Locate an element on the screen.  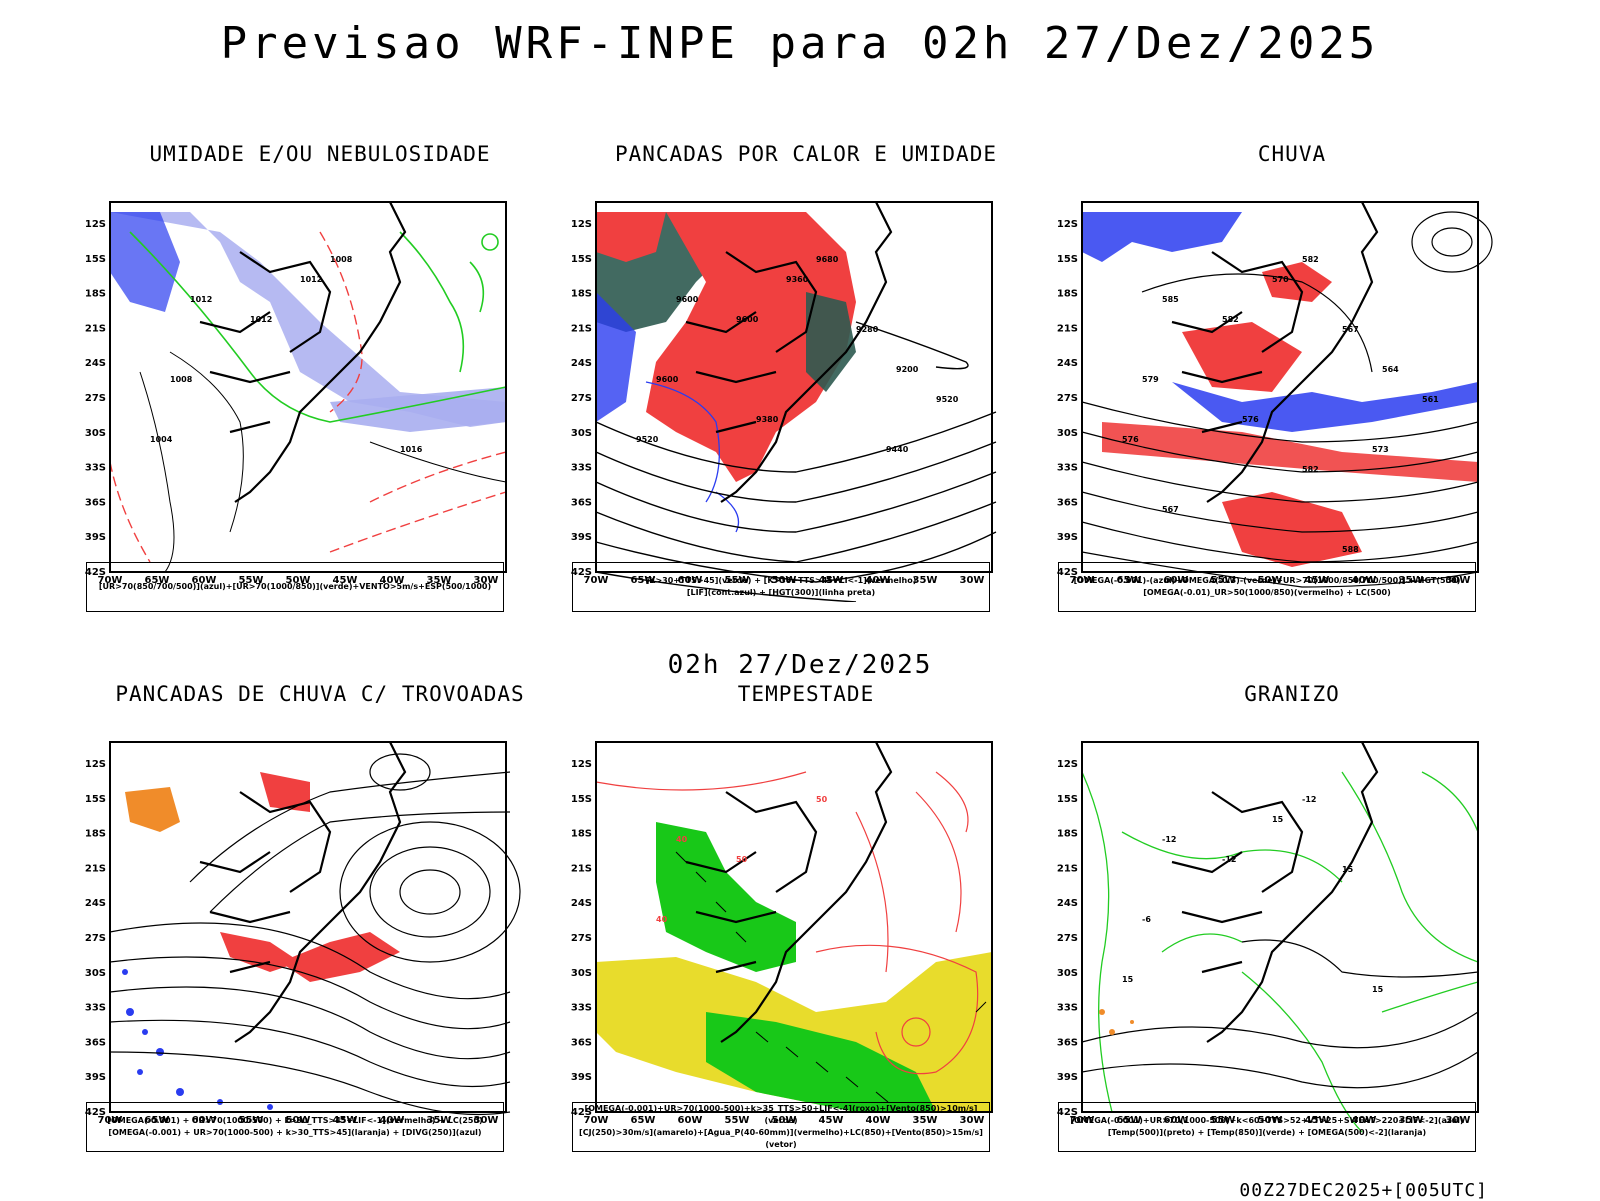
contour-label: 576 is located at coordinates (1130, 439).